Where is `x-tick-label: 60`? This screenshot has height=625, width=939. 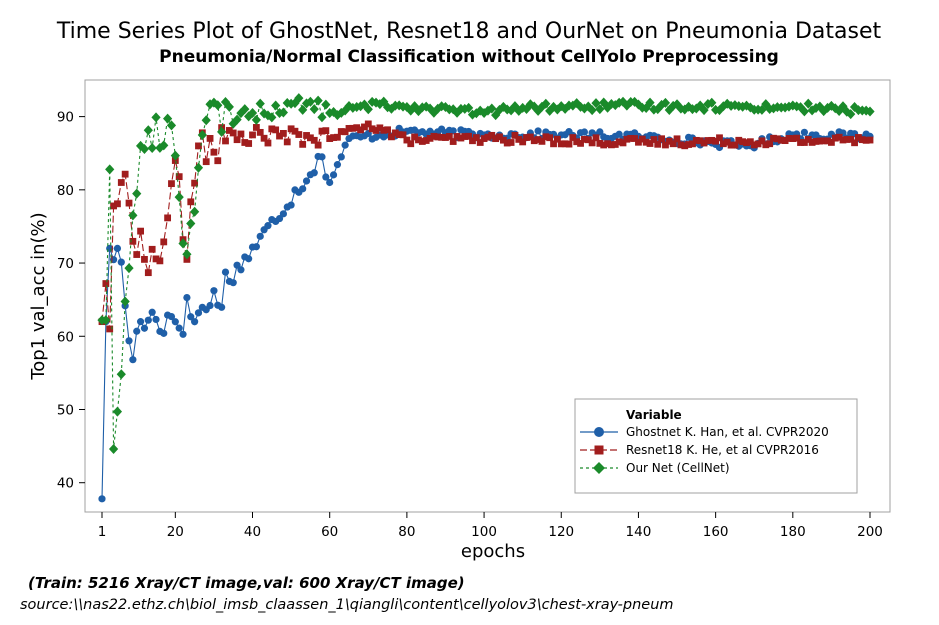
x-tick-label: 60 is located at coordinates (329, 532).